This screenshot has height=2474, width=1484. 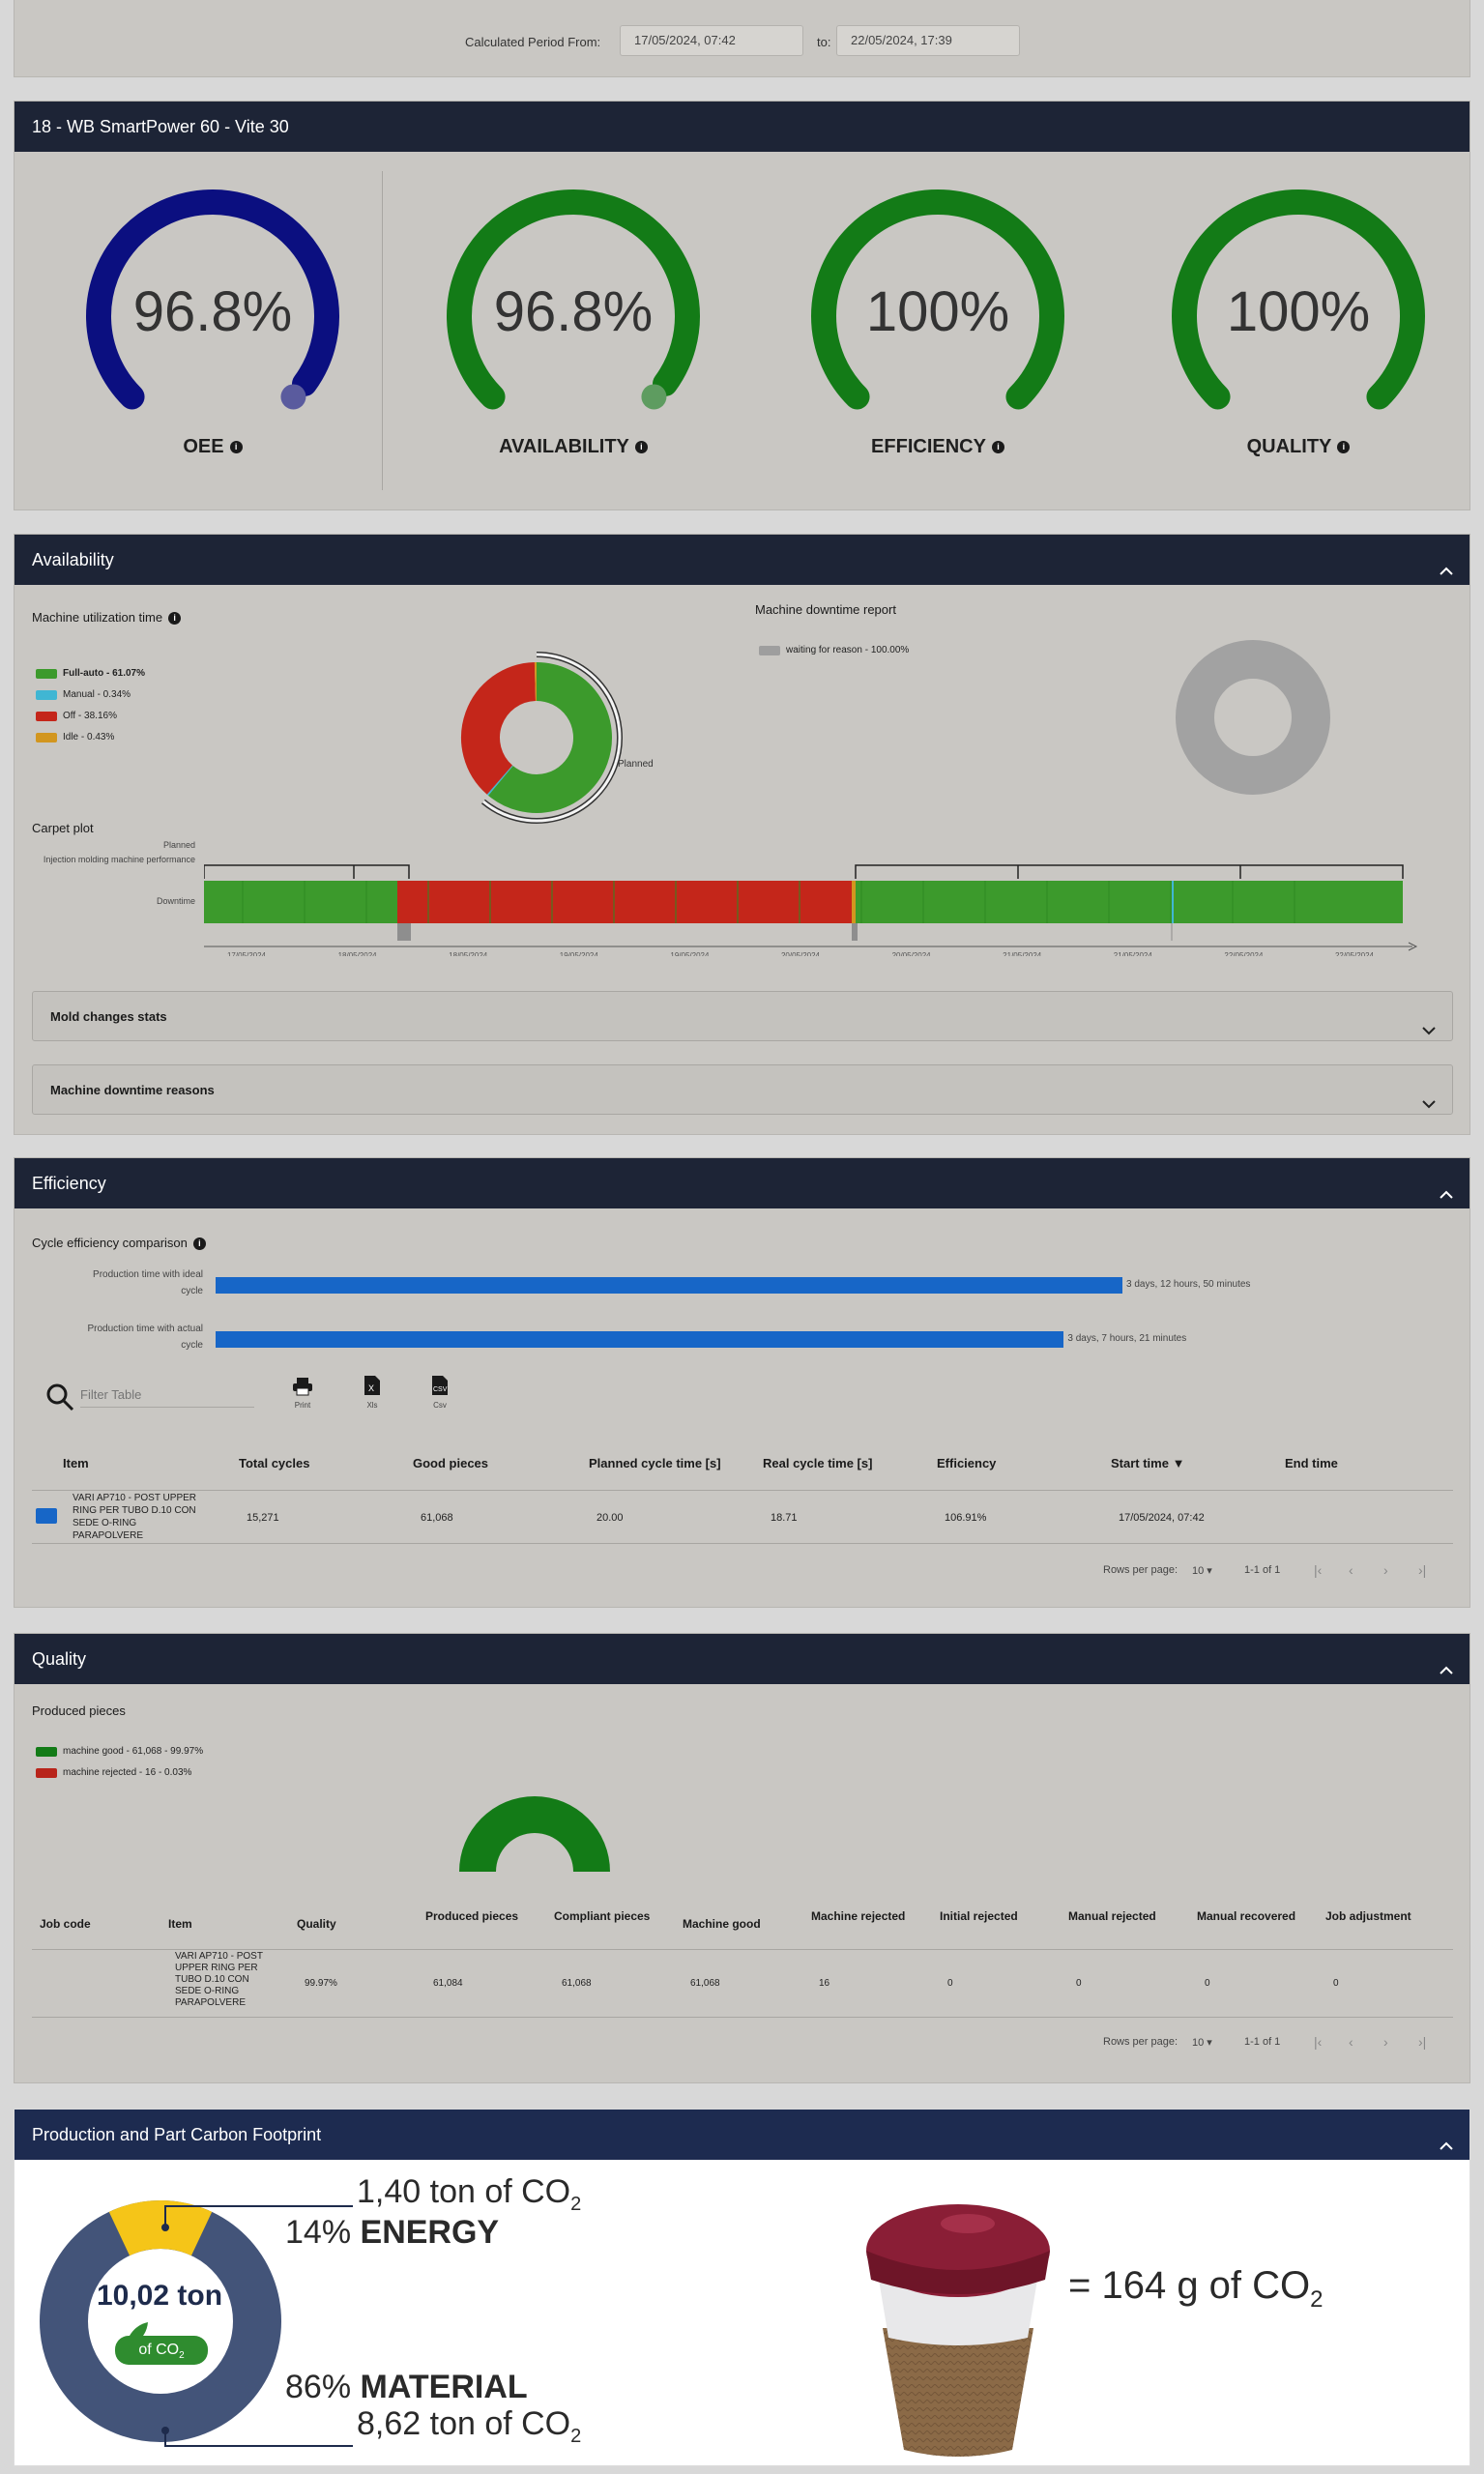 I want to click on downtime-legend-label: waiting for reason - 100.00%, so click(x=848, y=650).